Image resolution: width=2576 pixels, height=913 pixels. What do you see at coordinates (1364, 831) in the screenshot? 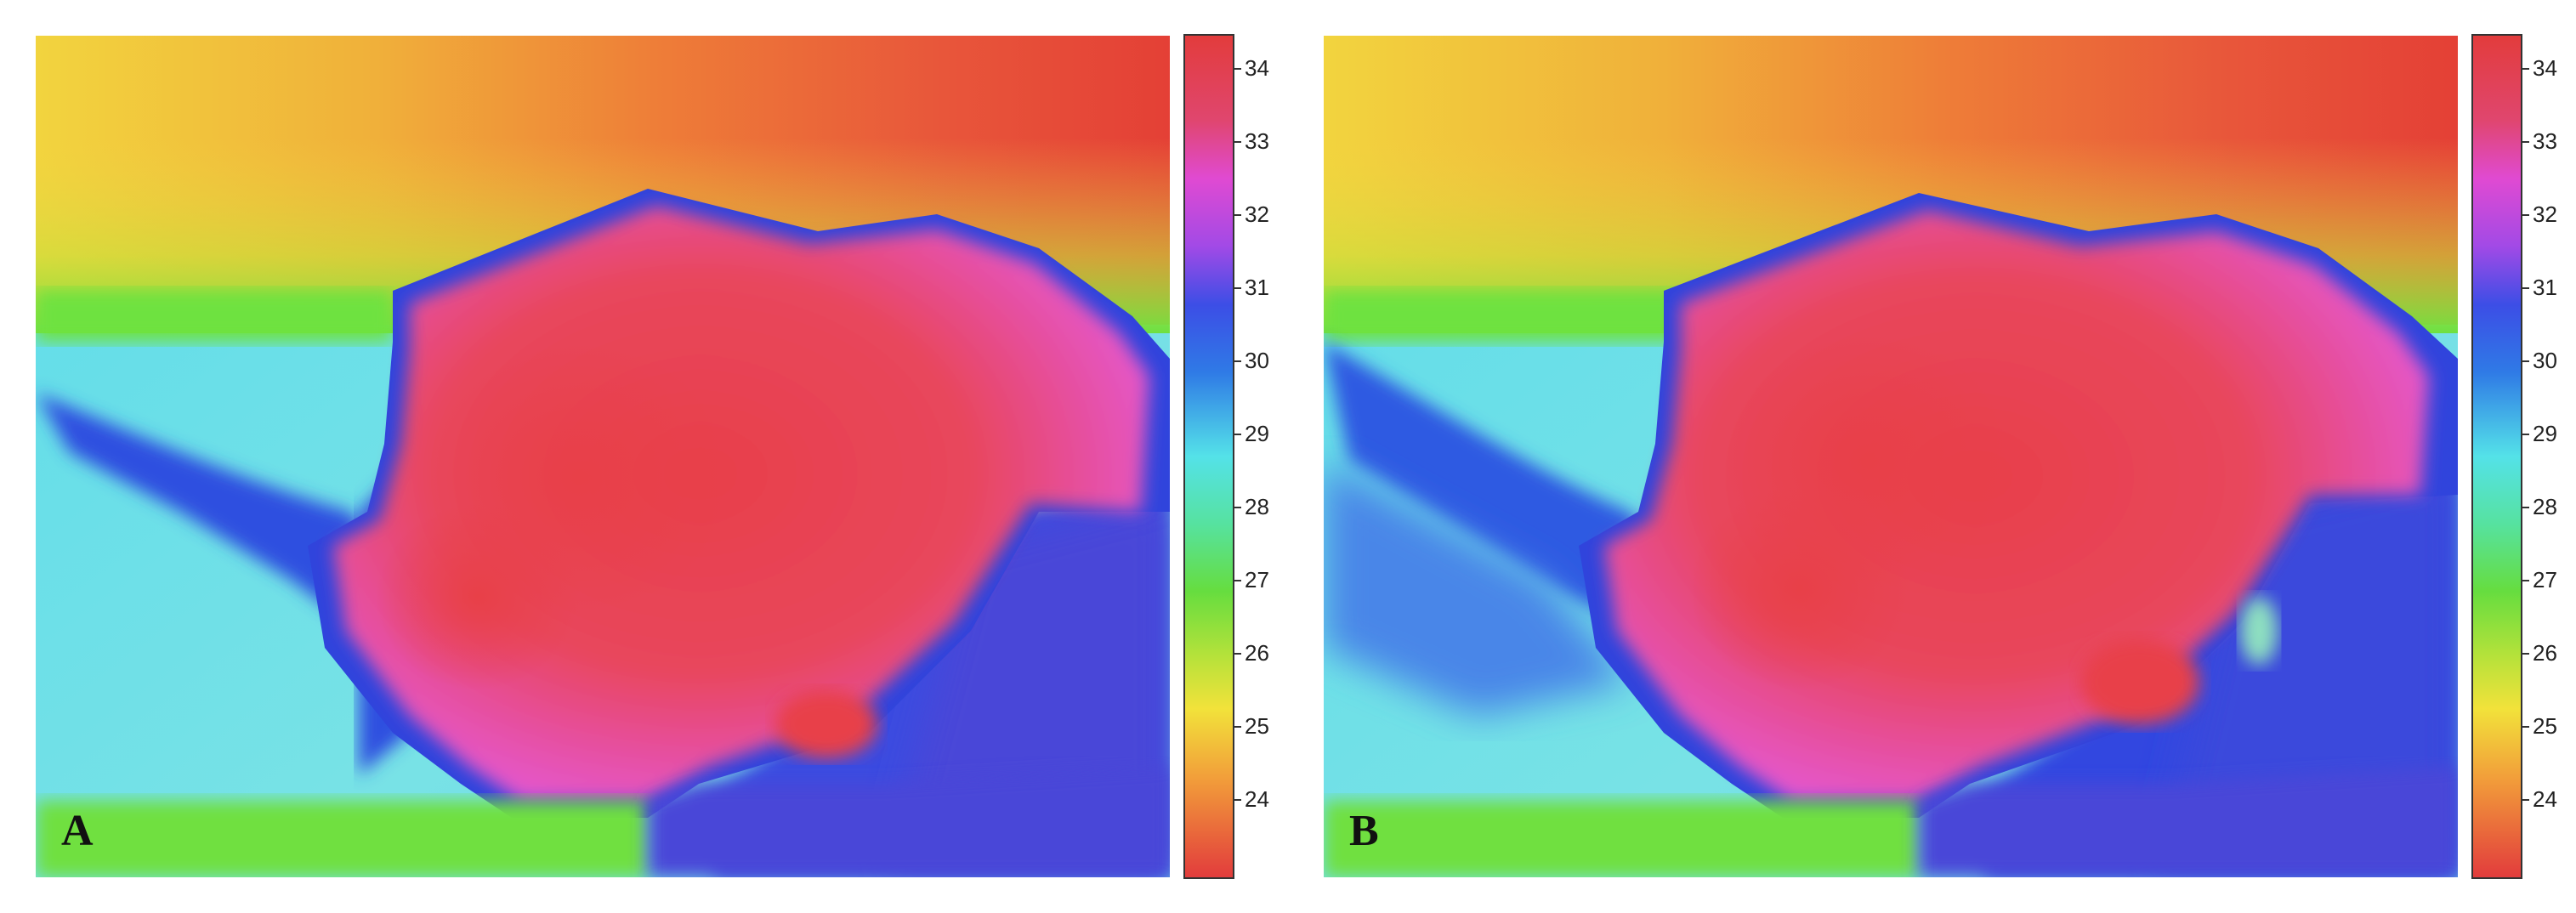
I see `panel-label-b: B` at bounding box center [1364, 831].